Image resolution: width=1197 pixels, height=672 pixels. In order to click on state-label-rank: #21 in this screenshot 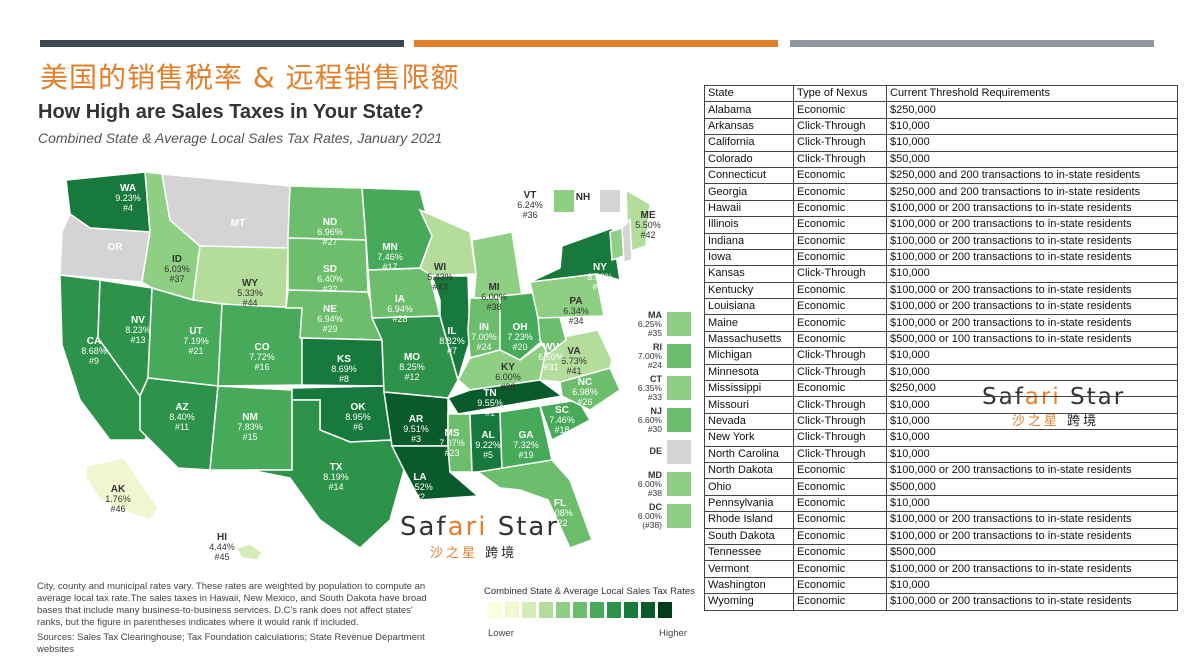, I will do `click(195, 351)`.